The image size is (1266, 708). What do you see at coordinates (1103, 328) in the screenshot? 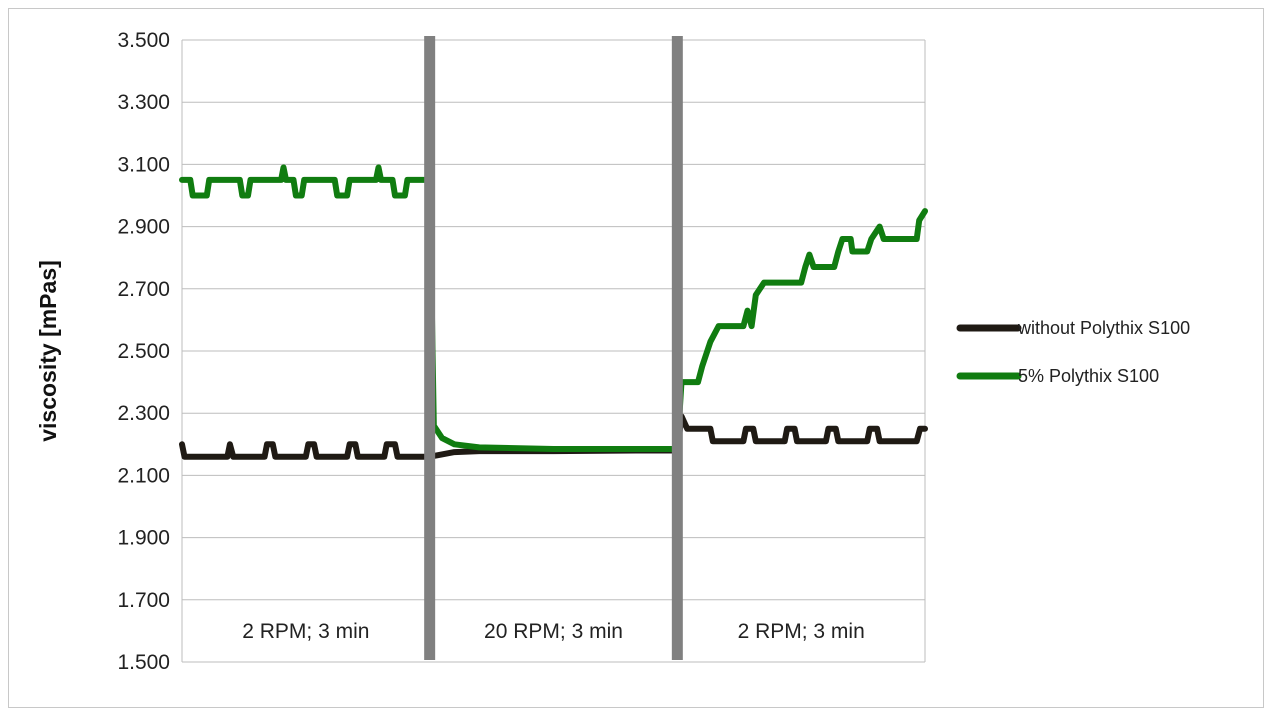
I see `legend-label-1: without Polythix S100` at bounding box center [1103, 328].